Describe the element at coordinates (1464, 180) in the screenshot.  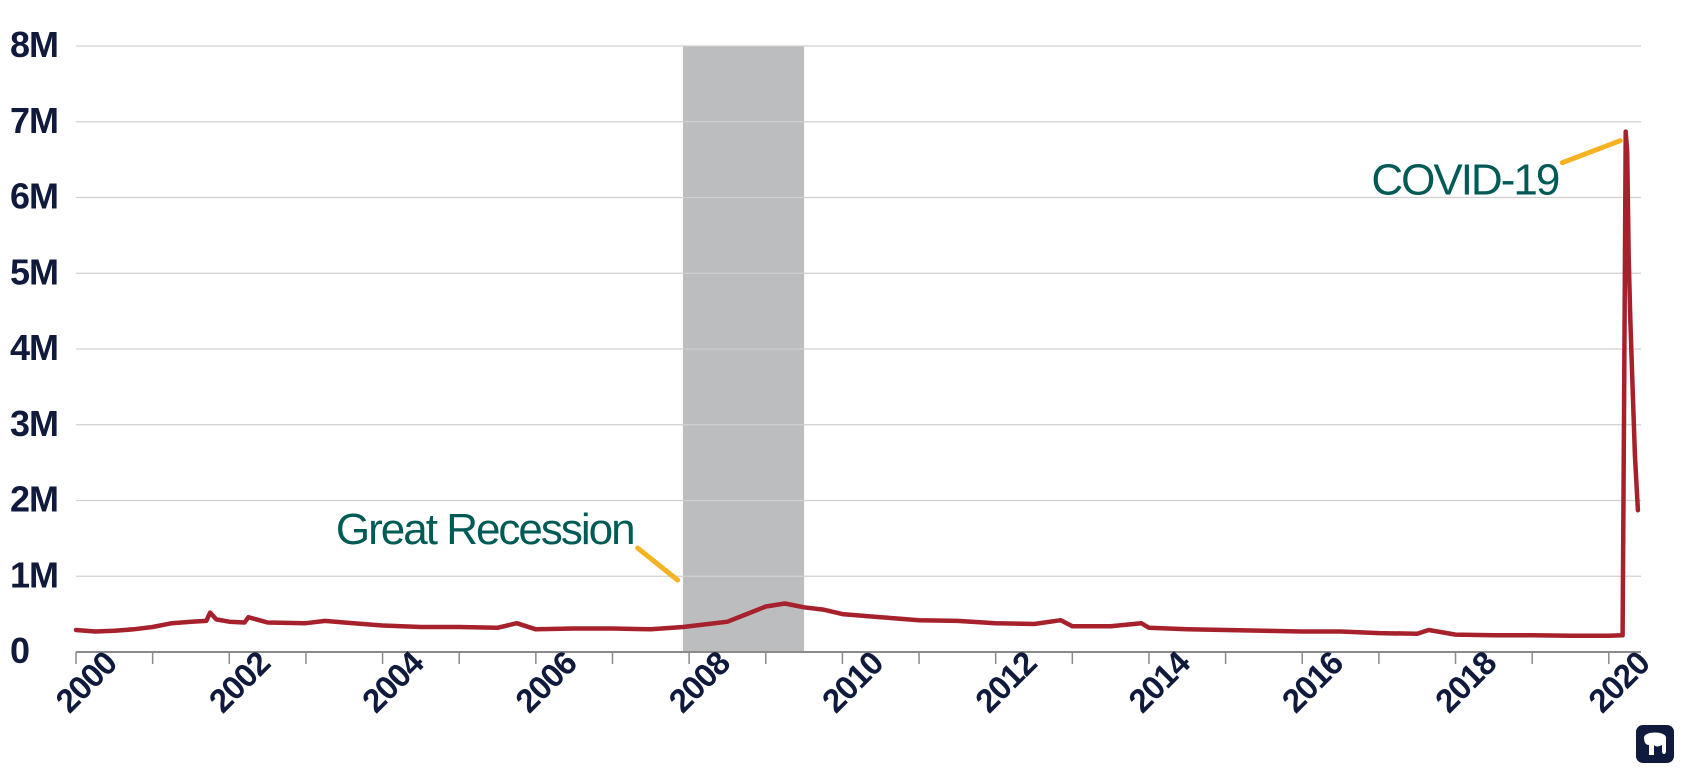
I see `annotation-covid-19: COVID-19` at that location.